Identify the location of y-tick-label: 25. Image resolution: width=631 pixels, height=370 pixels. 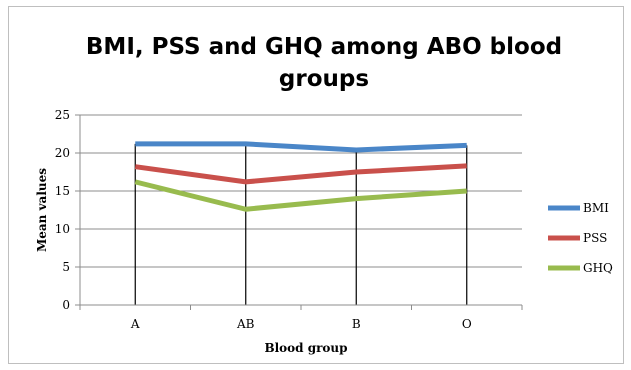
(62, 115).